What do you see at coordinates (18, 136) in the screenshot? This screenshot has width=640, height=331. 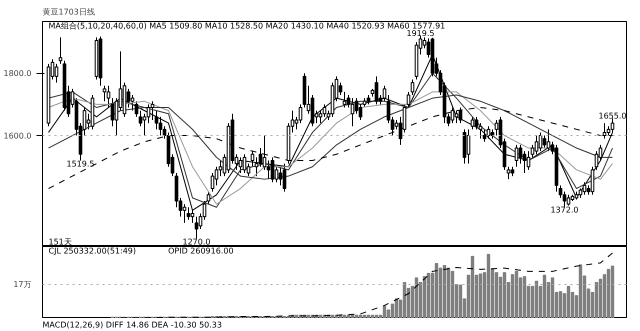 I see `y-tick-label: 1600.0` at bounding box center [18, 136].